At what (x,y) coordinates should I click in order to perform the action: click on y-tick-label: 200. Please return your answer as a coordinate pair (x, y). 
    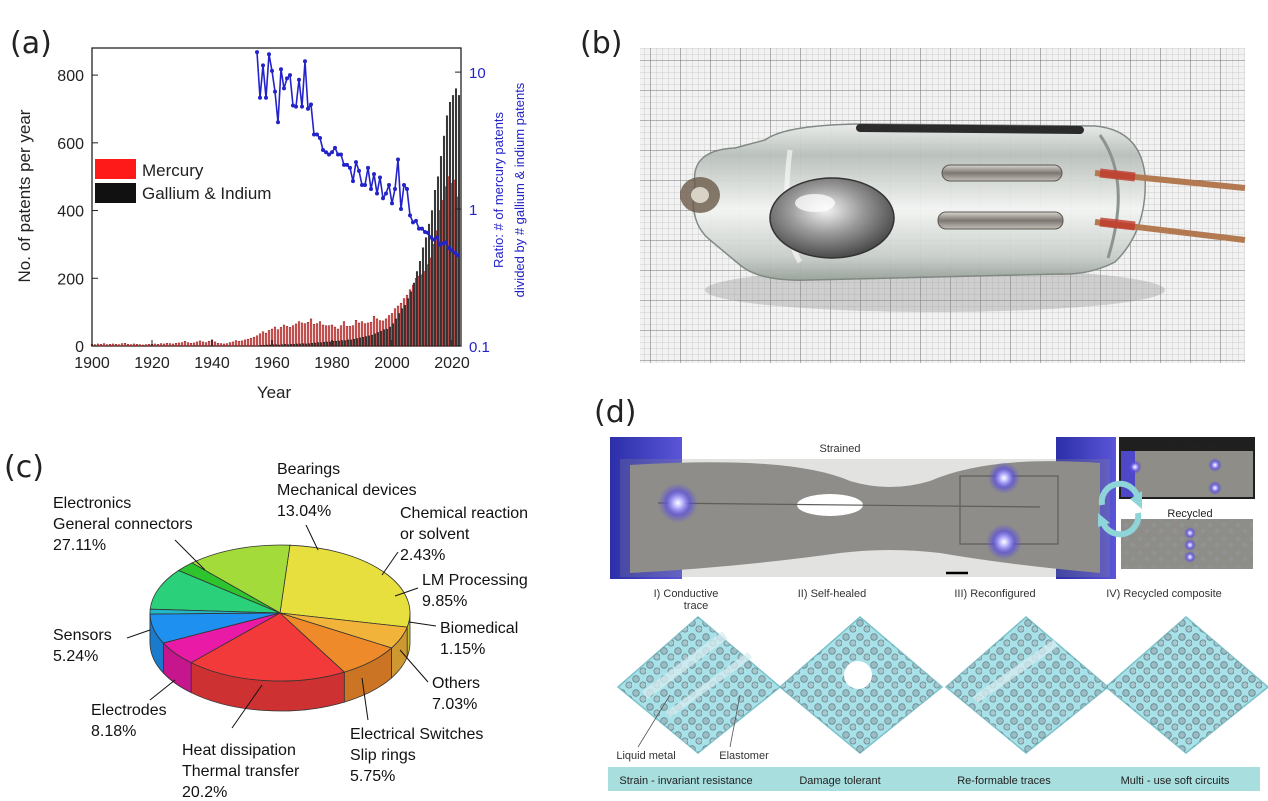
    Looking at the image, I should click on (70, 279).